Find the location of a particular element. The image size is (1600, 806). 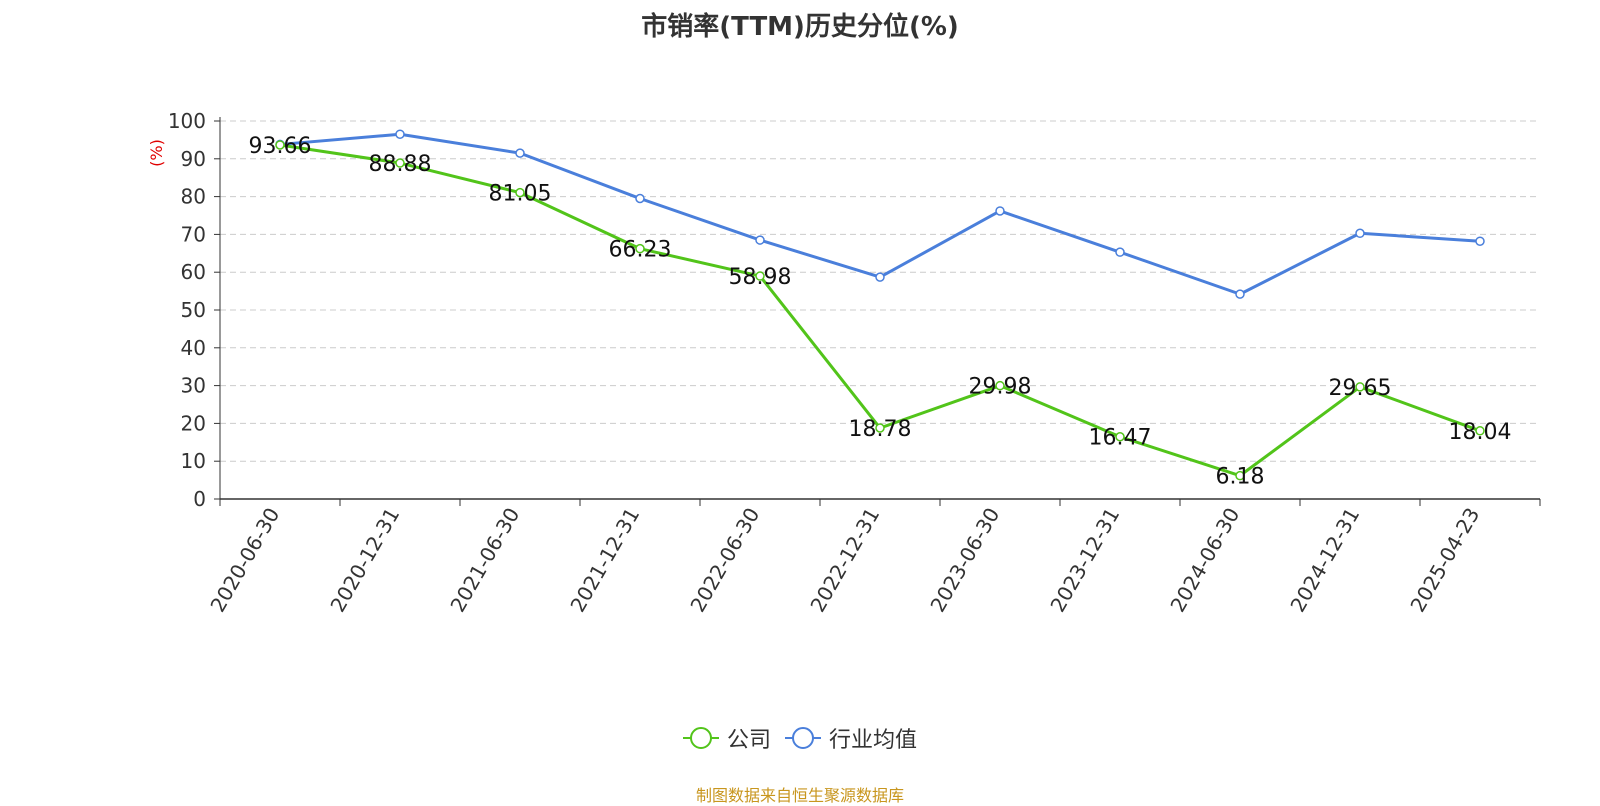

y-tick-label: 100 is located at coordinates (187, 121).